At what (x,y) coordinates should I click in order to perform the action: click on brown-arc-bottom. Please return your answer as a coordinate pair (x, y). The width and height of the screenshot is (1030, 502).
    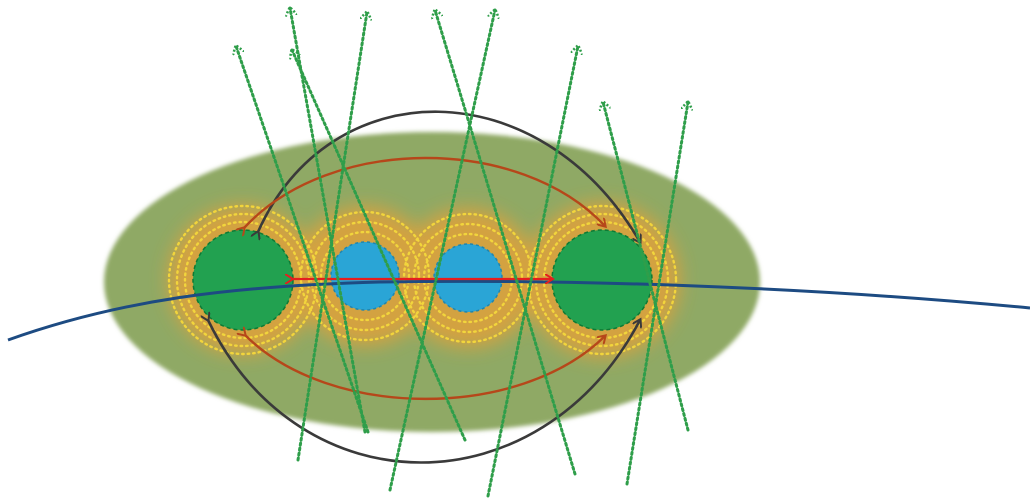
    Looking at the image, I should click on (425, 367).